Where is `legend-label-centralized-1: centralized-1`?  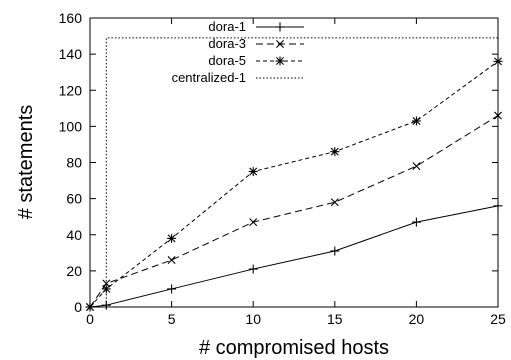 legend-label-centralized-1: centralized-1 is located at coordinates (209, 77).